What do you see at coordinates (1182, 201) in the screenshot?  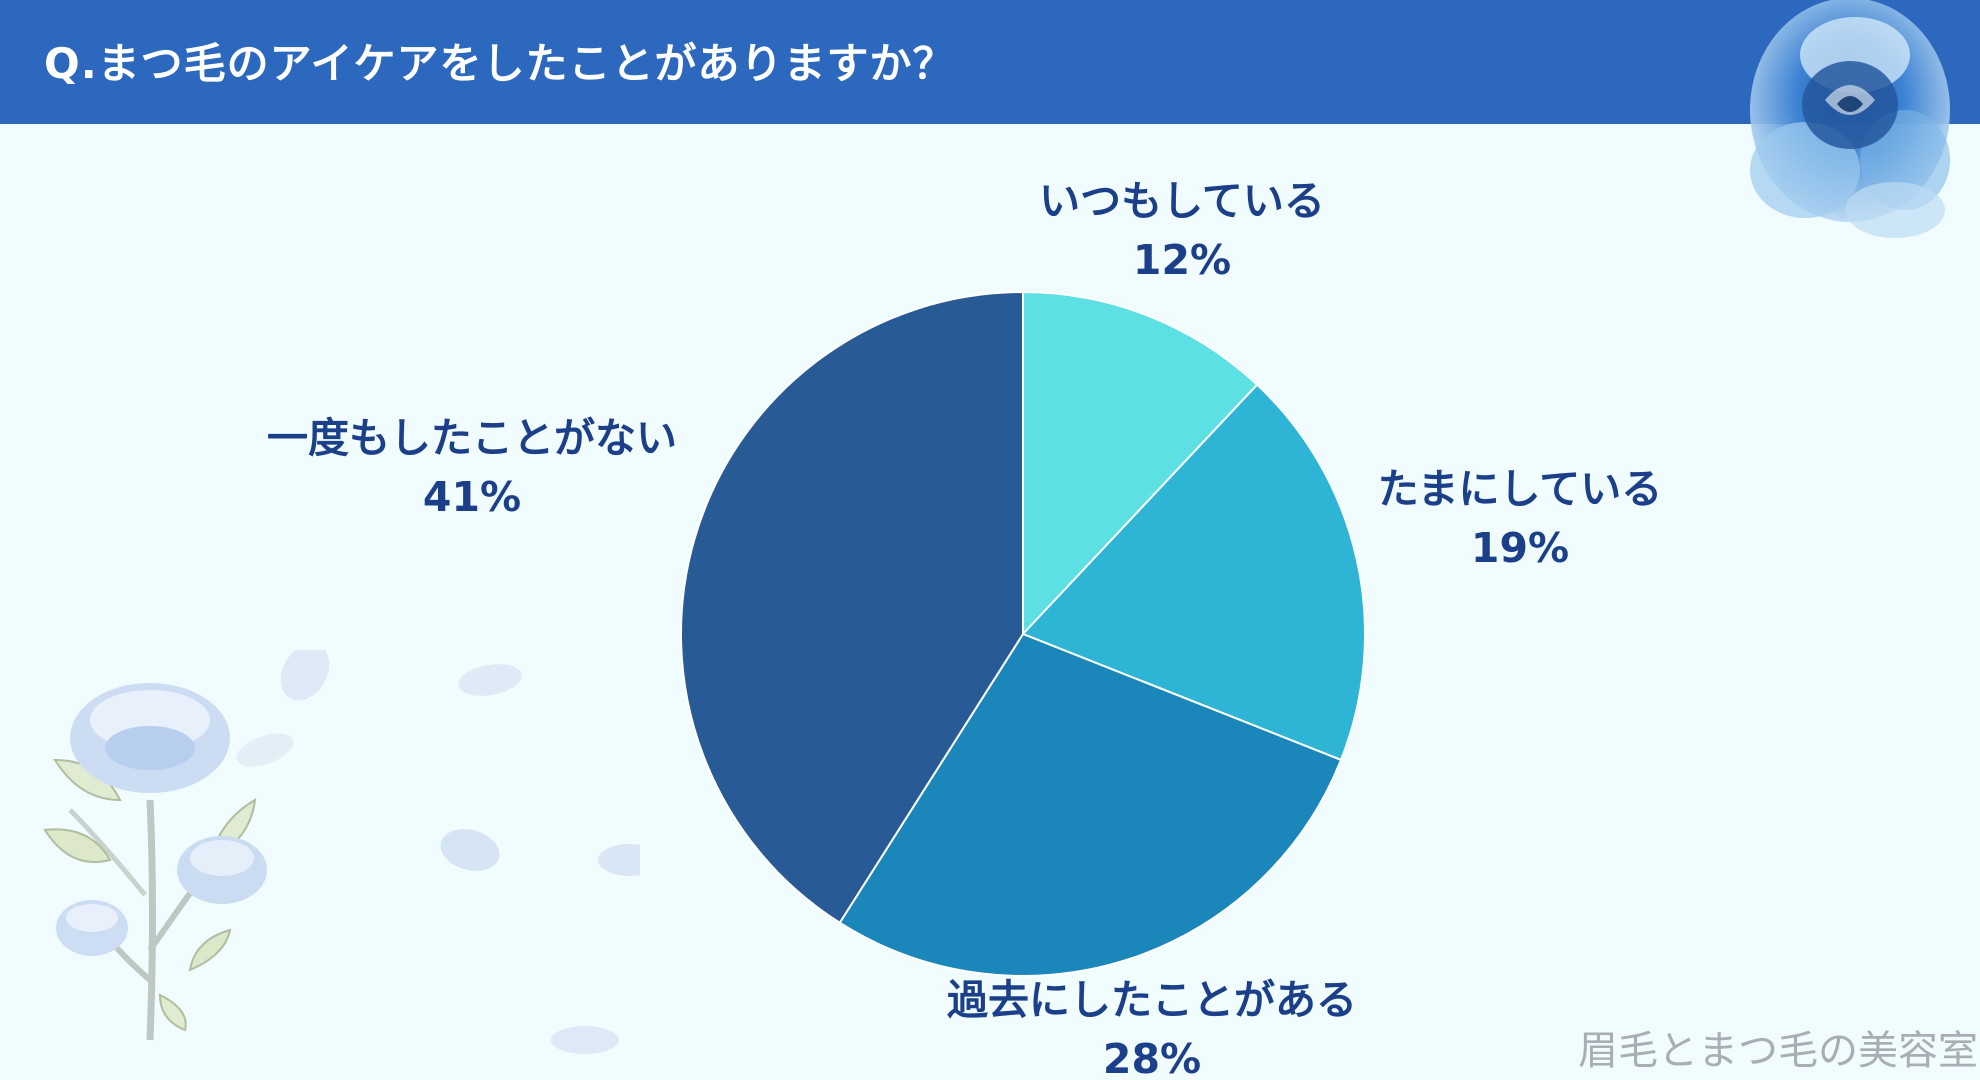 I see `slice-label: いつもしている` at bounding box center [1182, 201].